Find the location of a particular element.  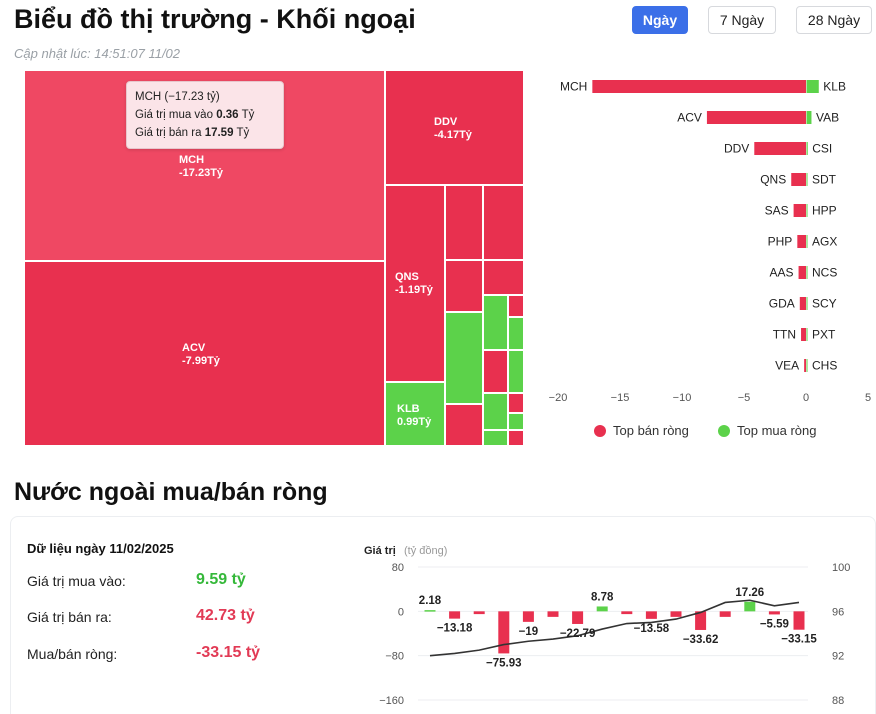

treemap-label-ddv: DDV -4.17Tỷ is located at coordinates (453, 128).